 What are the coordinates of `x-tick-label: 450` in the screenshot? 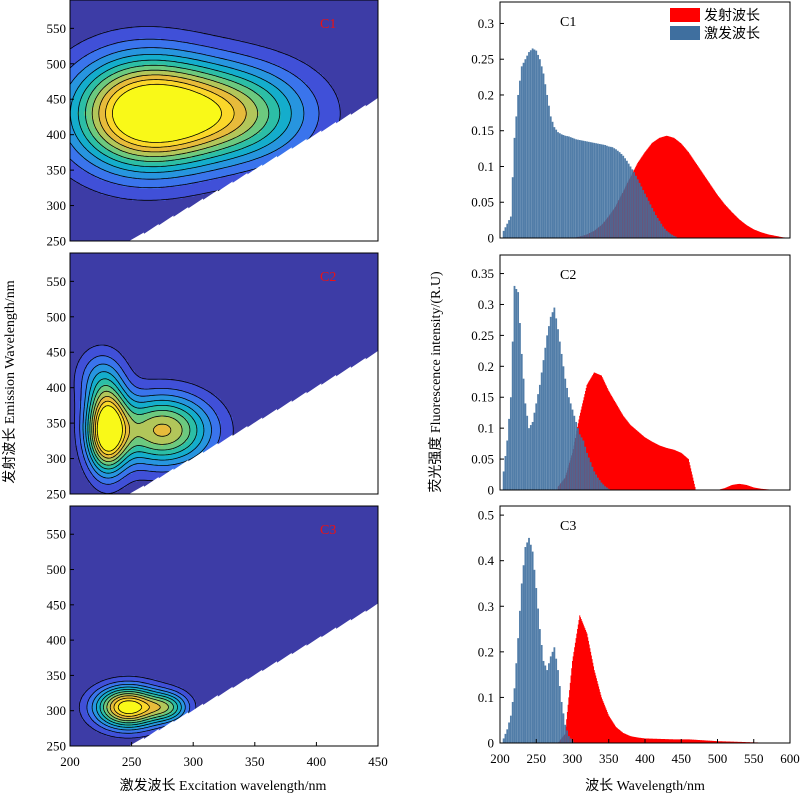 It's located at (378, 761).